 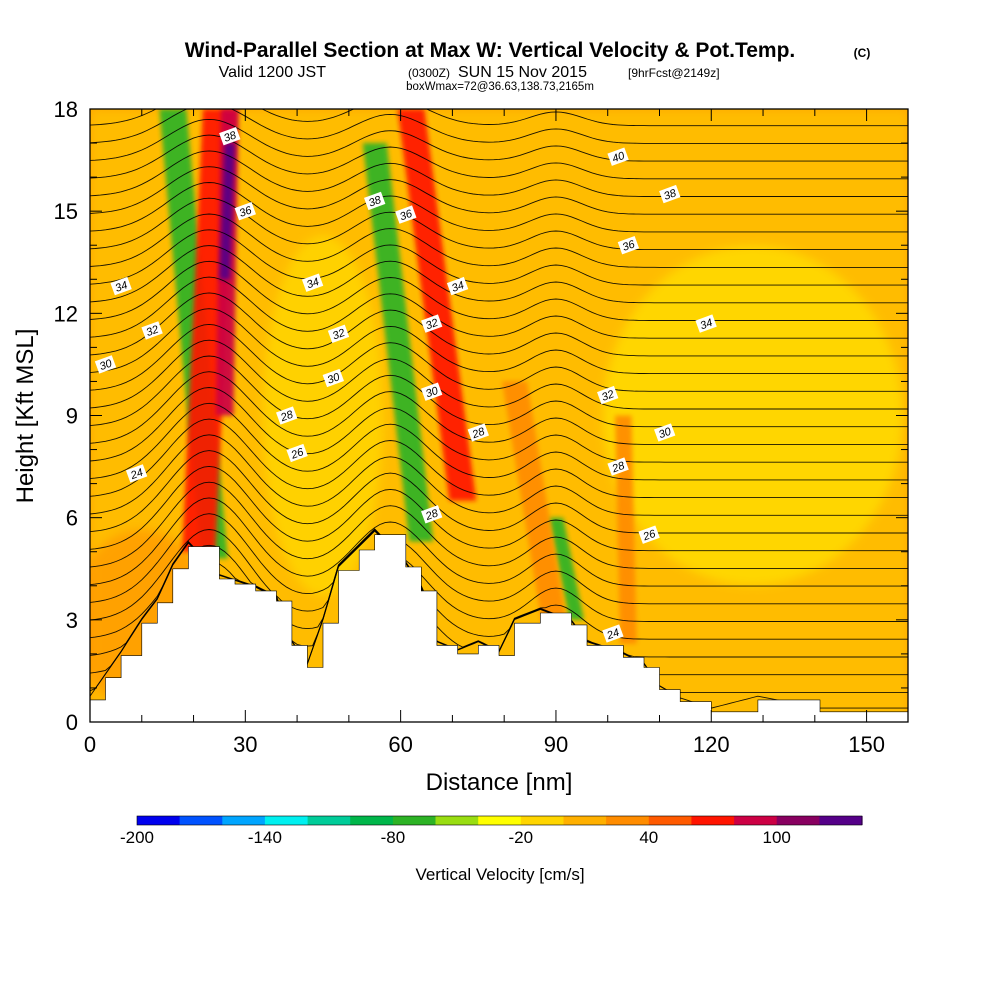 What do you see at coordinates (273, 72) in the screenshot?
I see `subtitle-valid: Valid 1200 JST` at bounding box center [273, 72].